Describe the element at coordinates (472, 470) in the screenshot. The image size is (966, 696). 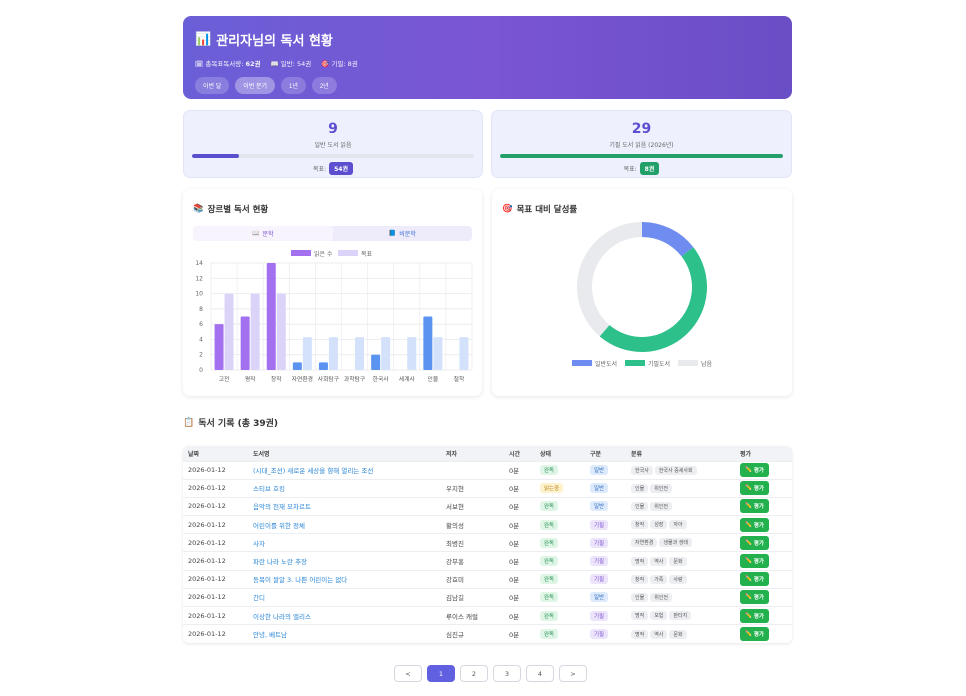
I see `row-author` at that location.